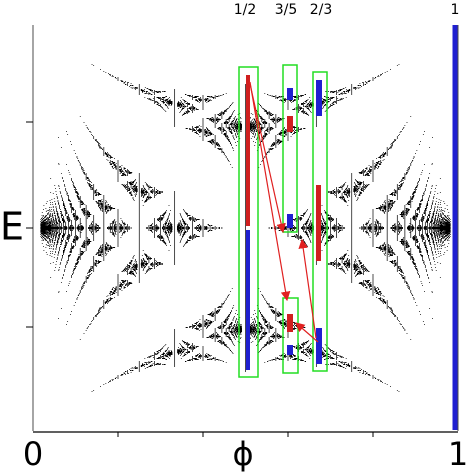  I want to click on x-label: ϕ, so click(242, 454).